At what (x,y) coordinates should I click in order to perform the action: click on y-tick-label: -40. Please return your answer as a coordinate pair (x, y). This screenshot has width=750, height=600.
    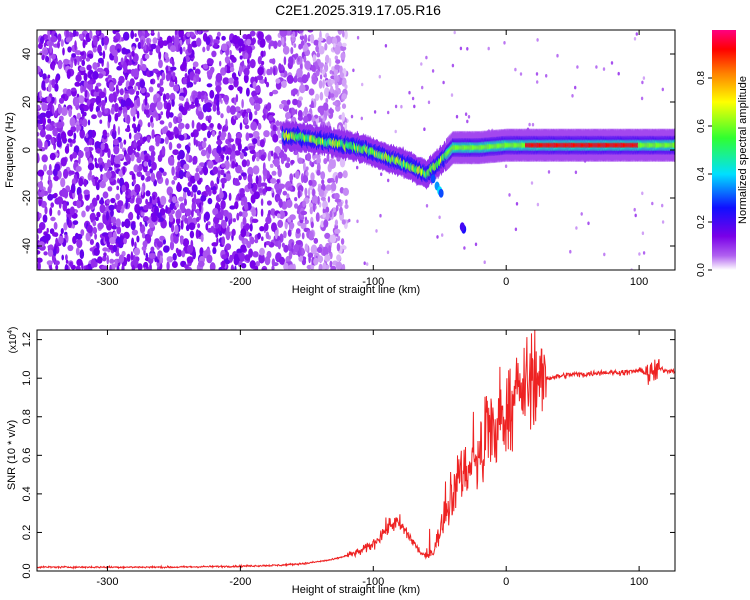
    Looking at the image, I should click on (27, 246).